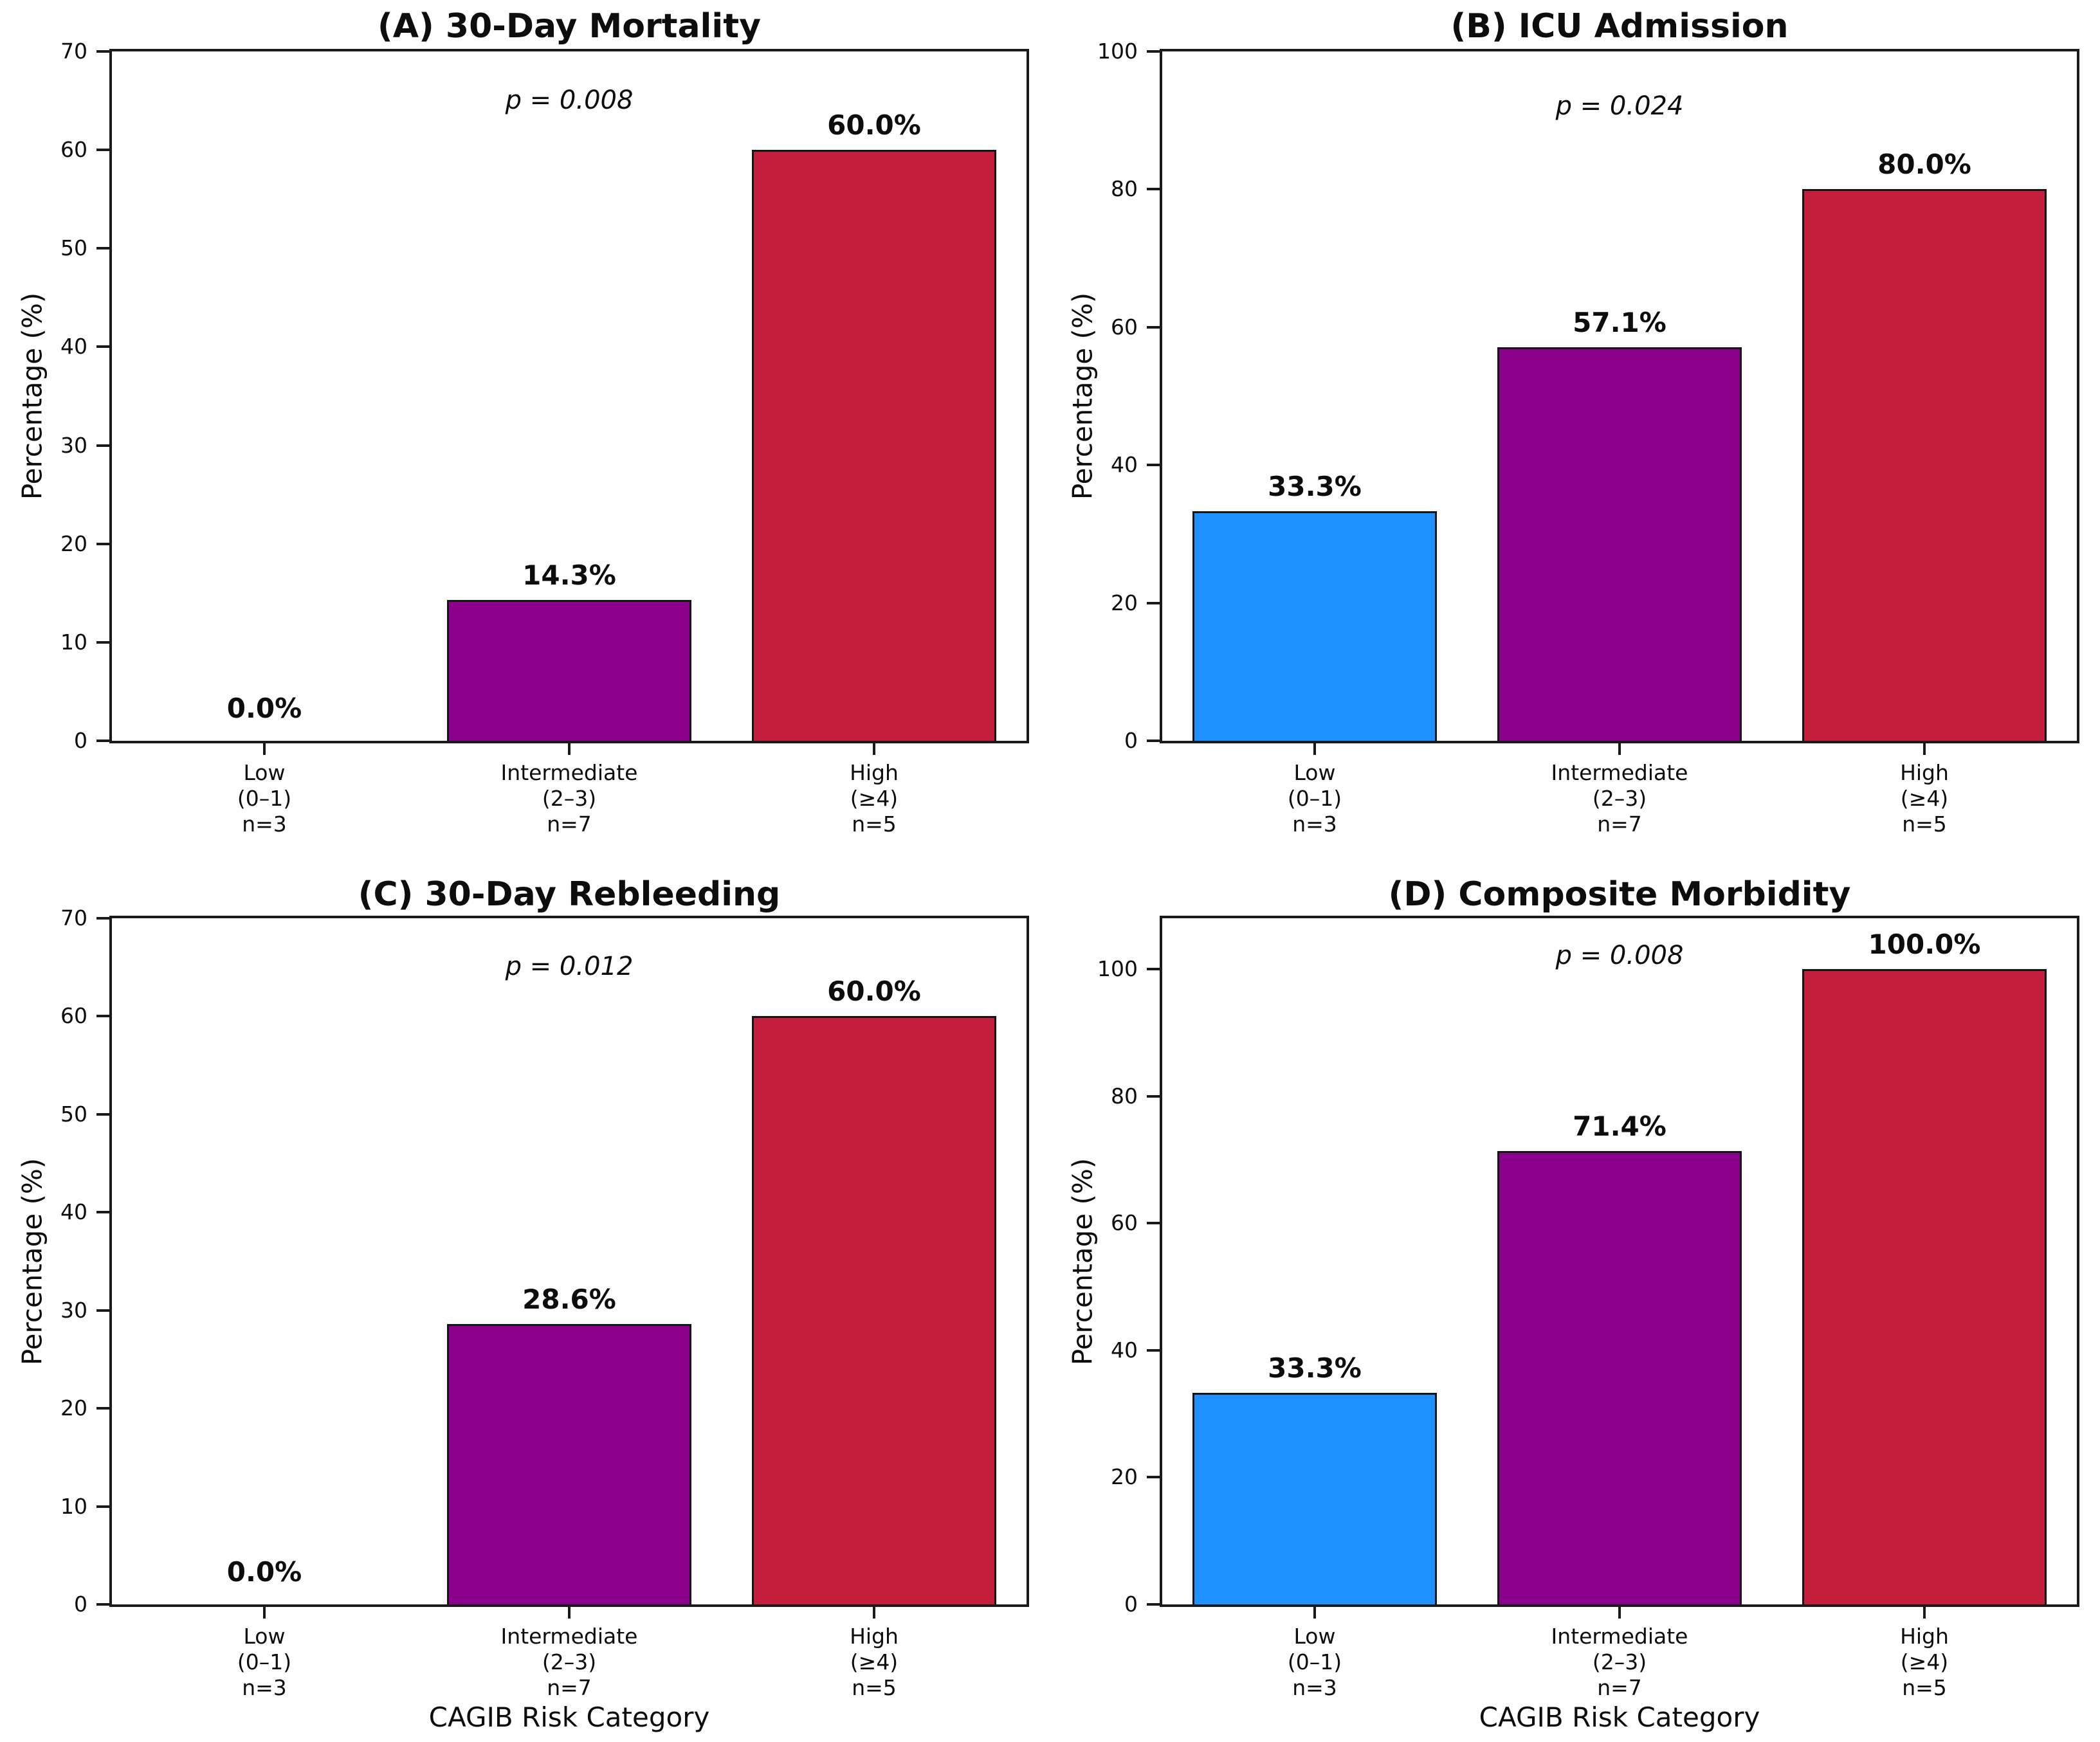 The height and width of the screenshot is (1742, 2100). What do you see at coordinates (569, 895) in the screenshot?
I see `panel-title: (C) 30-Day Rebleeding` at bounding box center [569, 895].